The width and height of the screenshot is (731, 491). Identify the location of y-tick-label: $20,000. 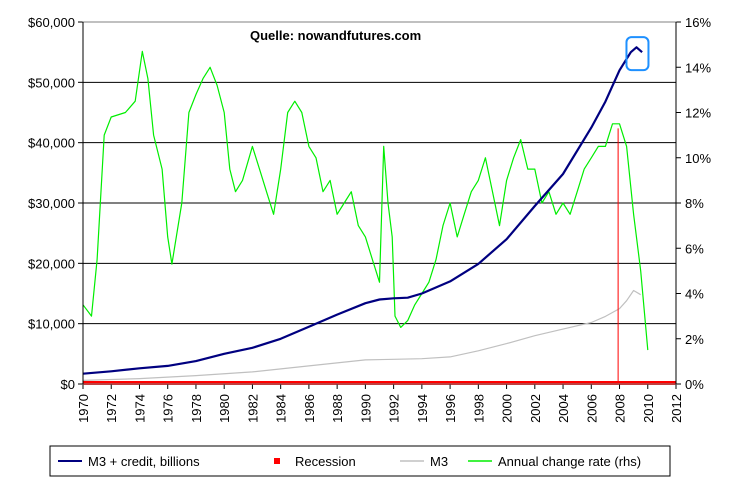
(51, 263).